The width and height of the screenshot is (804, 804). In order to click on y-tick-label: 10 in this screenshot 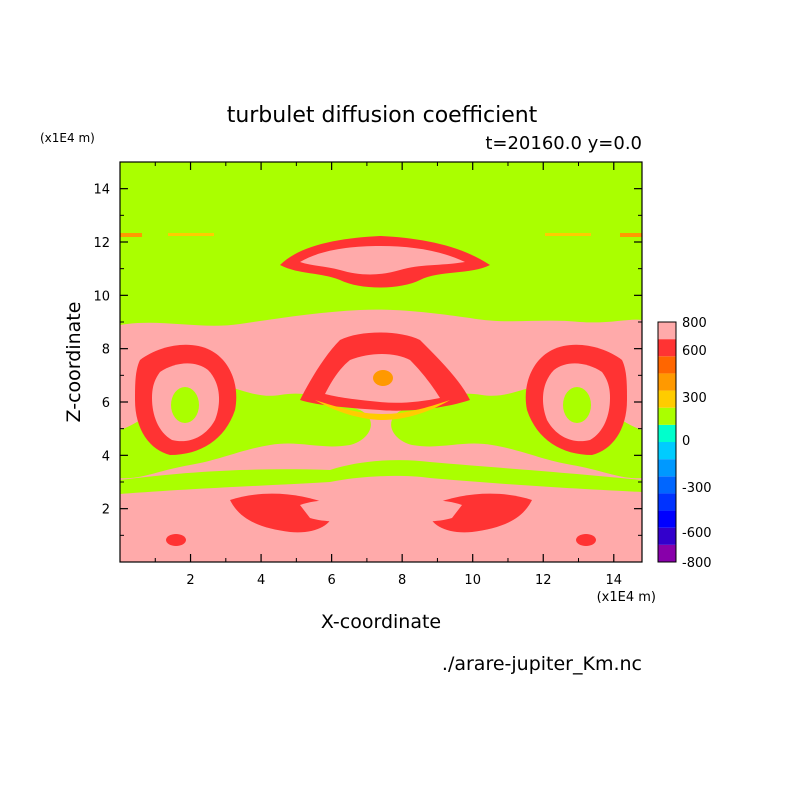, I will do `click(101, 296)`.